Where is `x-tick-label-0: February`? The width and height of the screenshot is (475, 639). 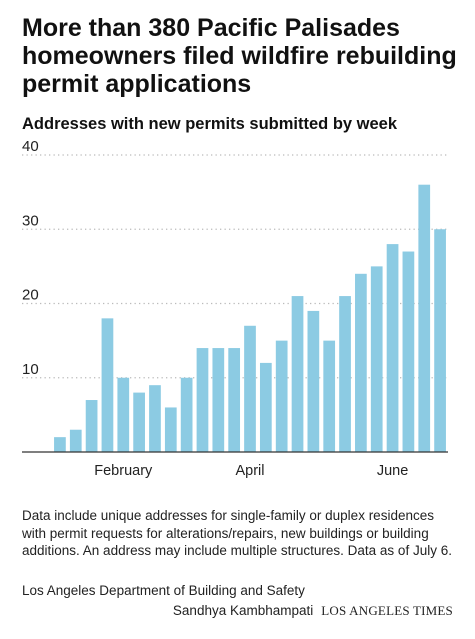
x-tick-label-0: February is located at coordinates (123, 471).